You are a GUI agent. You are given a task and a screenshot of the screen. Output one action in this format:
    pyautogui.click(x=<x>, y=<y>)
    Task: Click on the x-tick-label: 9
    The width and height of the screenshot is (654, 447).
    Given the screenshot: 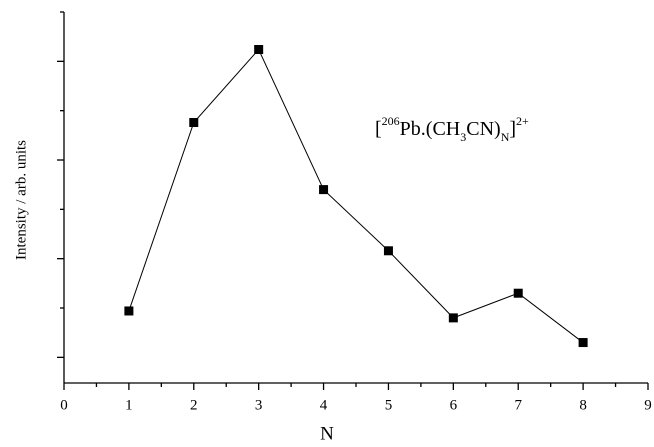 What is the action you would take?
    pyautogui.click(x=648, y=405)
    